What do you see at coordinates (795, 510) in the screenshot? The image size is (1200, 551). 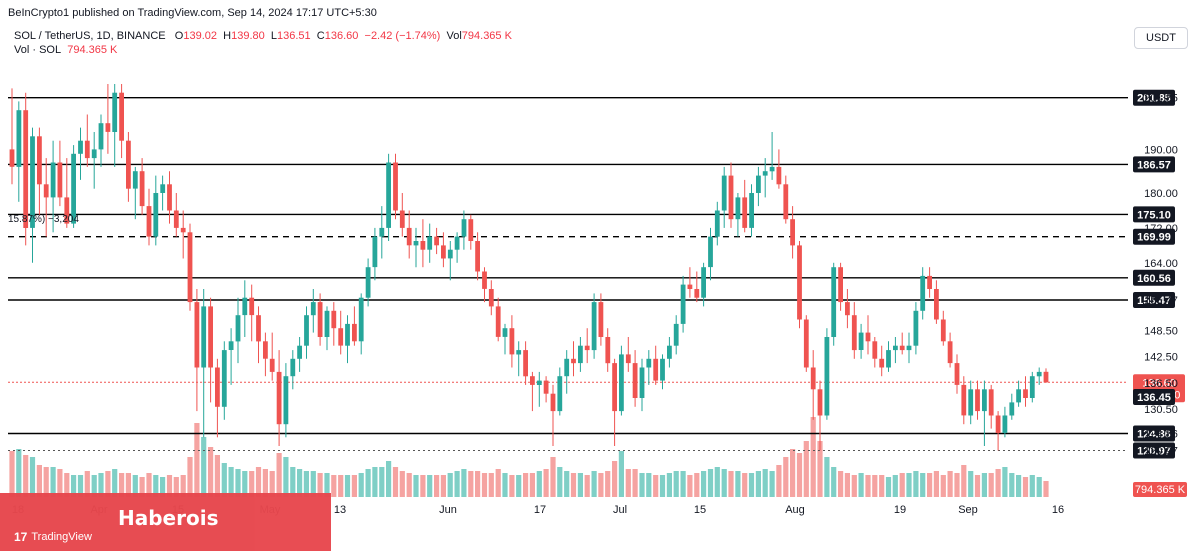 I see `time-tick-label: Aug` at bounding box center [795, 510].